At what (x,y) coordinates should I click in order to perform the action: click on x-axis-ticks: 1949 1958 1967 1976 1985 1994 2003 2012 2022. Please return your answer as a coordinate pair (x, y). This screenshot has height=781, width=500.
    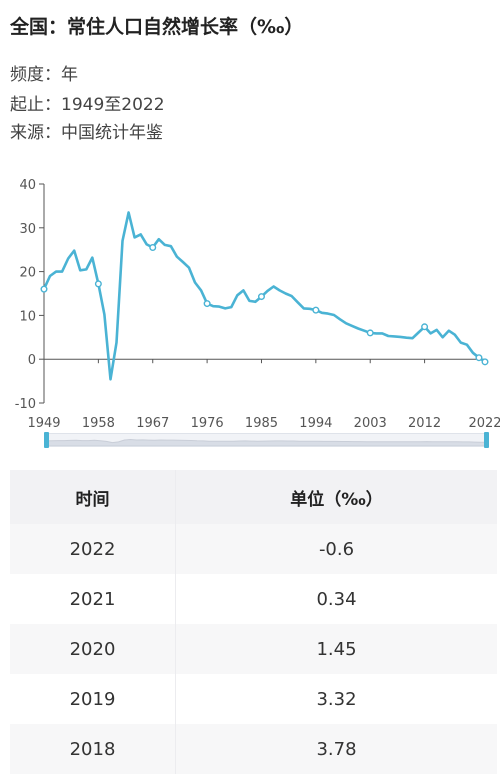
    Looking at the image, I should click on (263, 394).